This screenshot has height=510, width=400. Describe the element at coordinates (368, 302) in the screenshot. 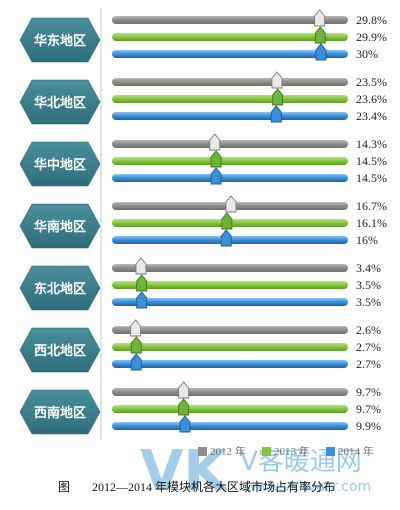

I see `data-label-4-2: 3.5%` at that location.